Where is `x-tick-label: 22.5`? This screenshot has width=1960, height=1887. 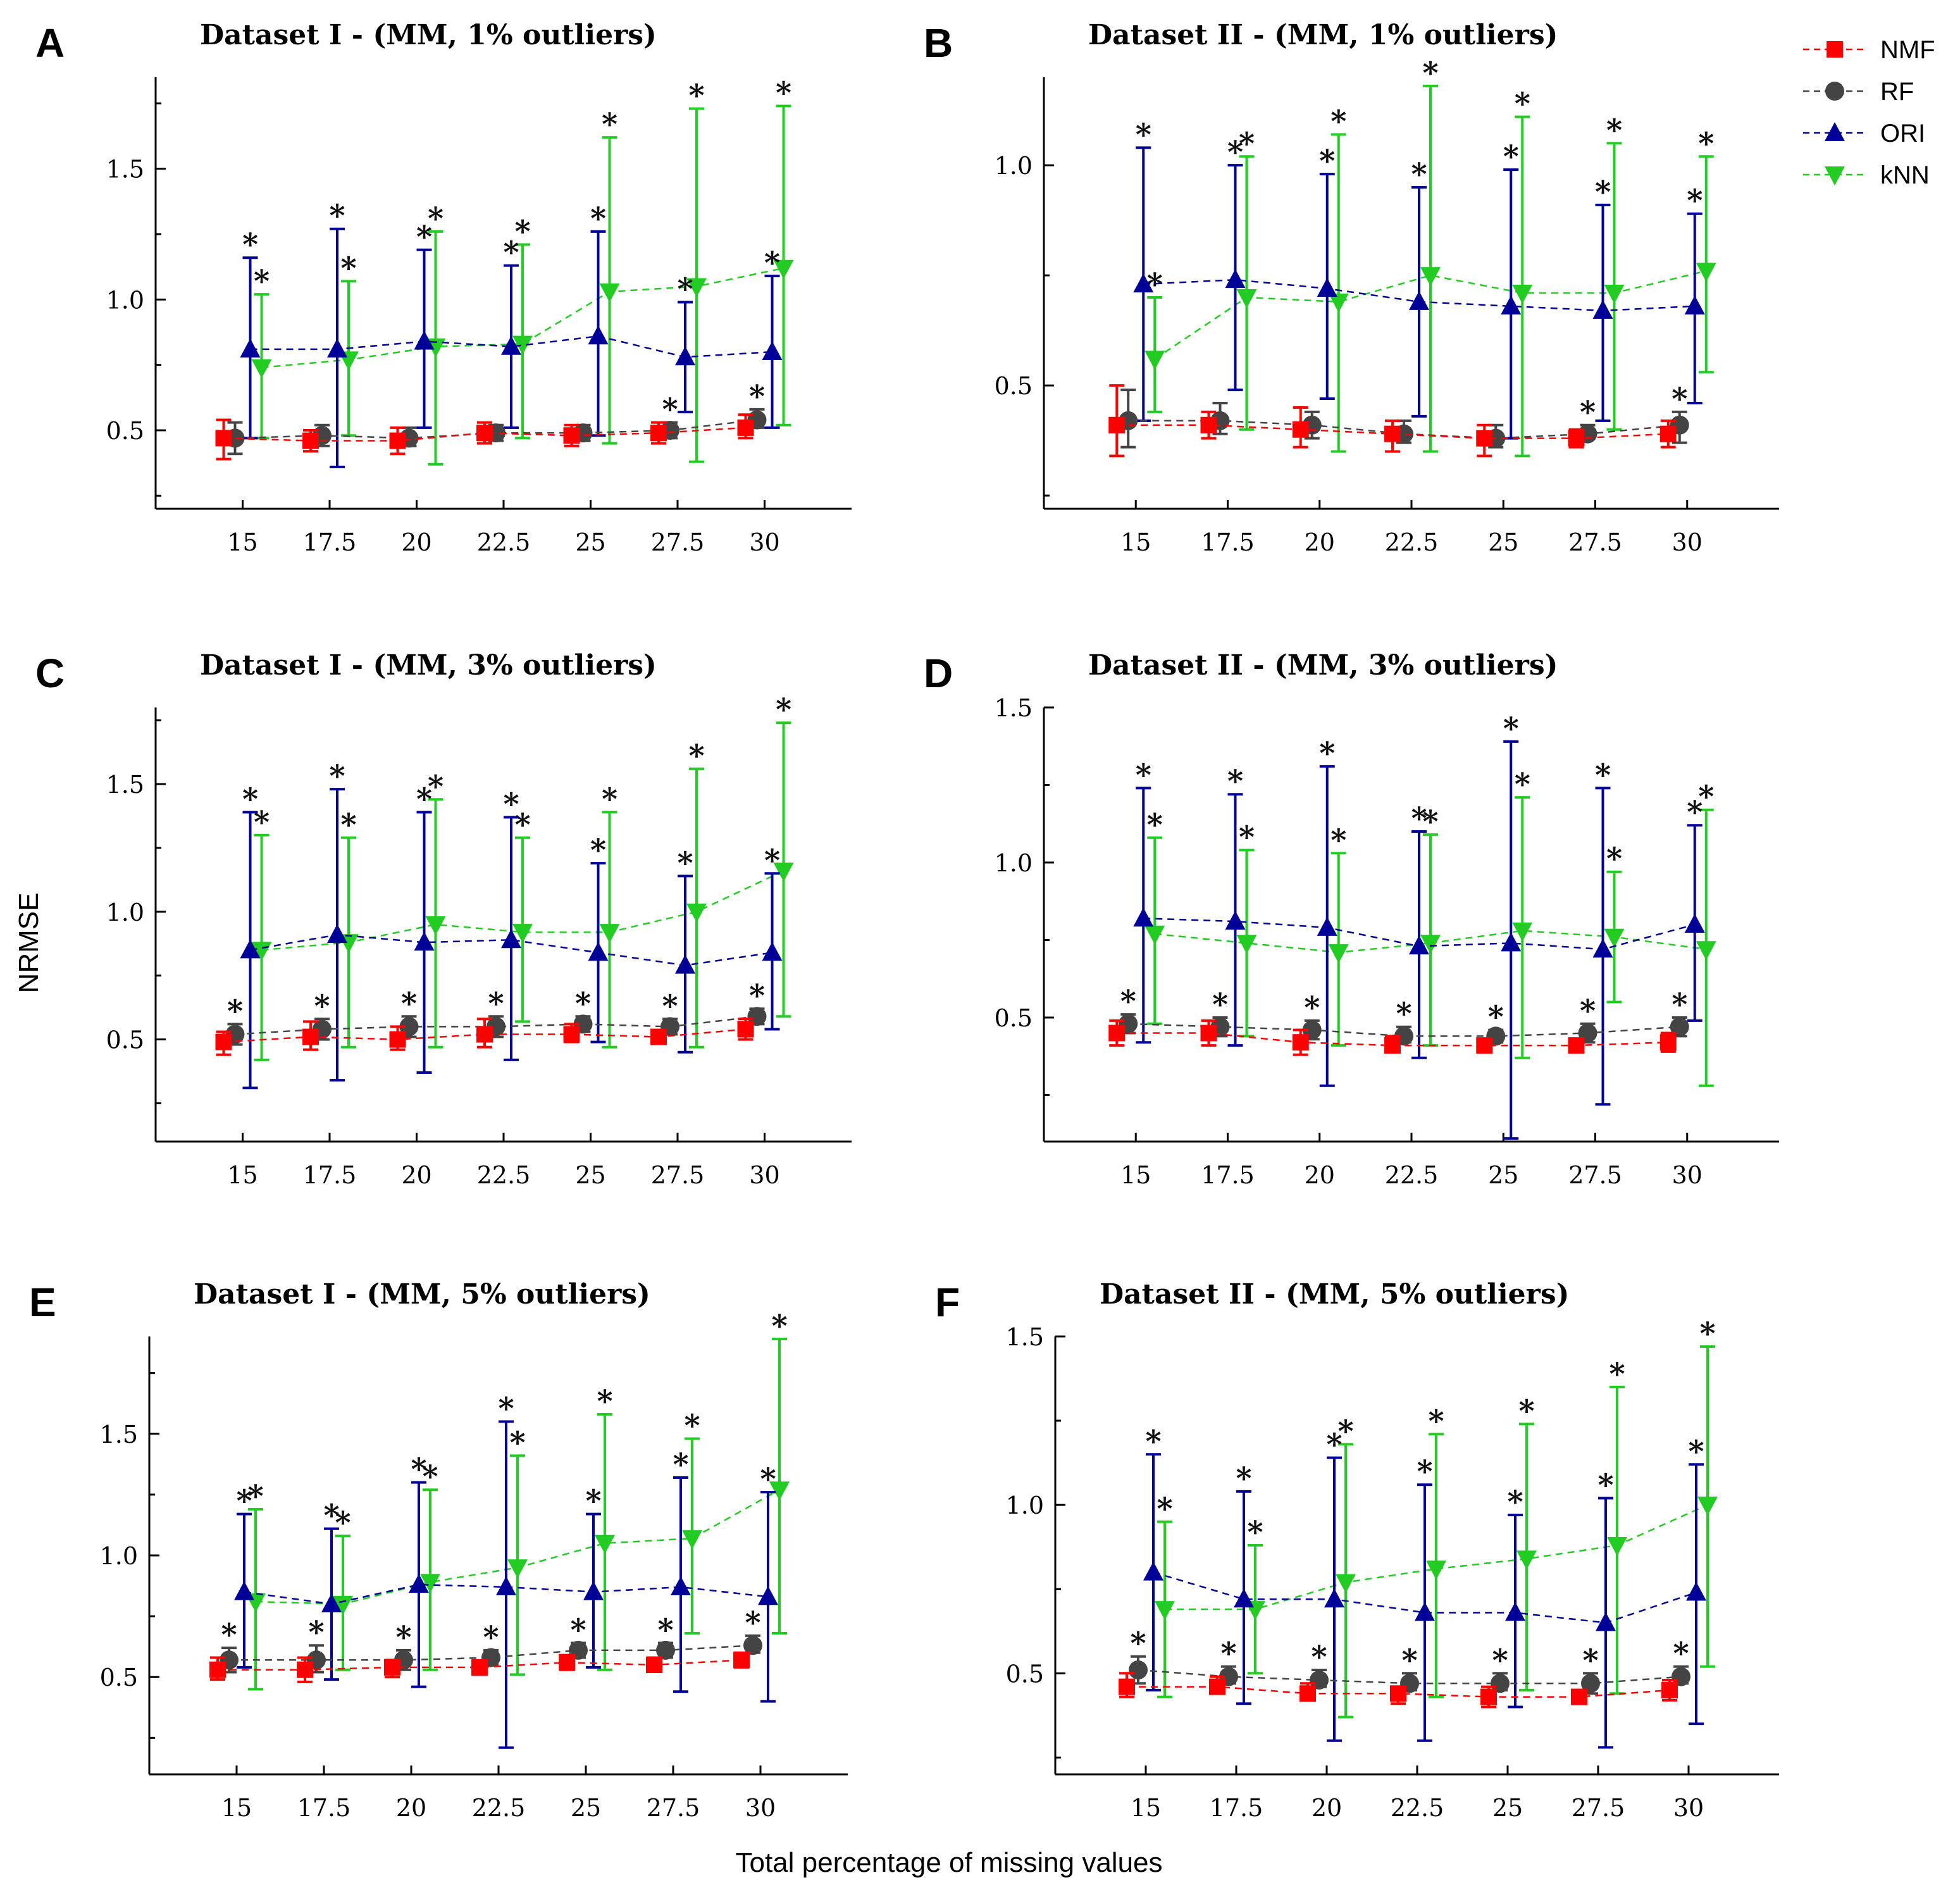 x-tick-label: 22.5 is located at coordinates (504, 1175).